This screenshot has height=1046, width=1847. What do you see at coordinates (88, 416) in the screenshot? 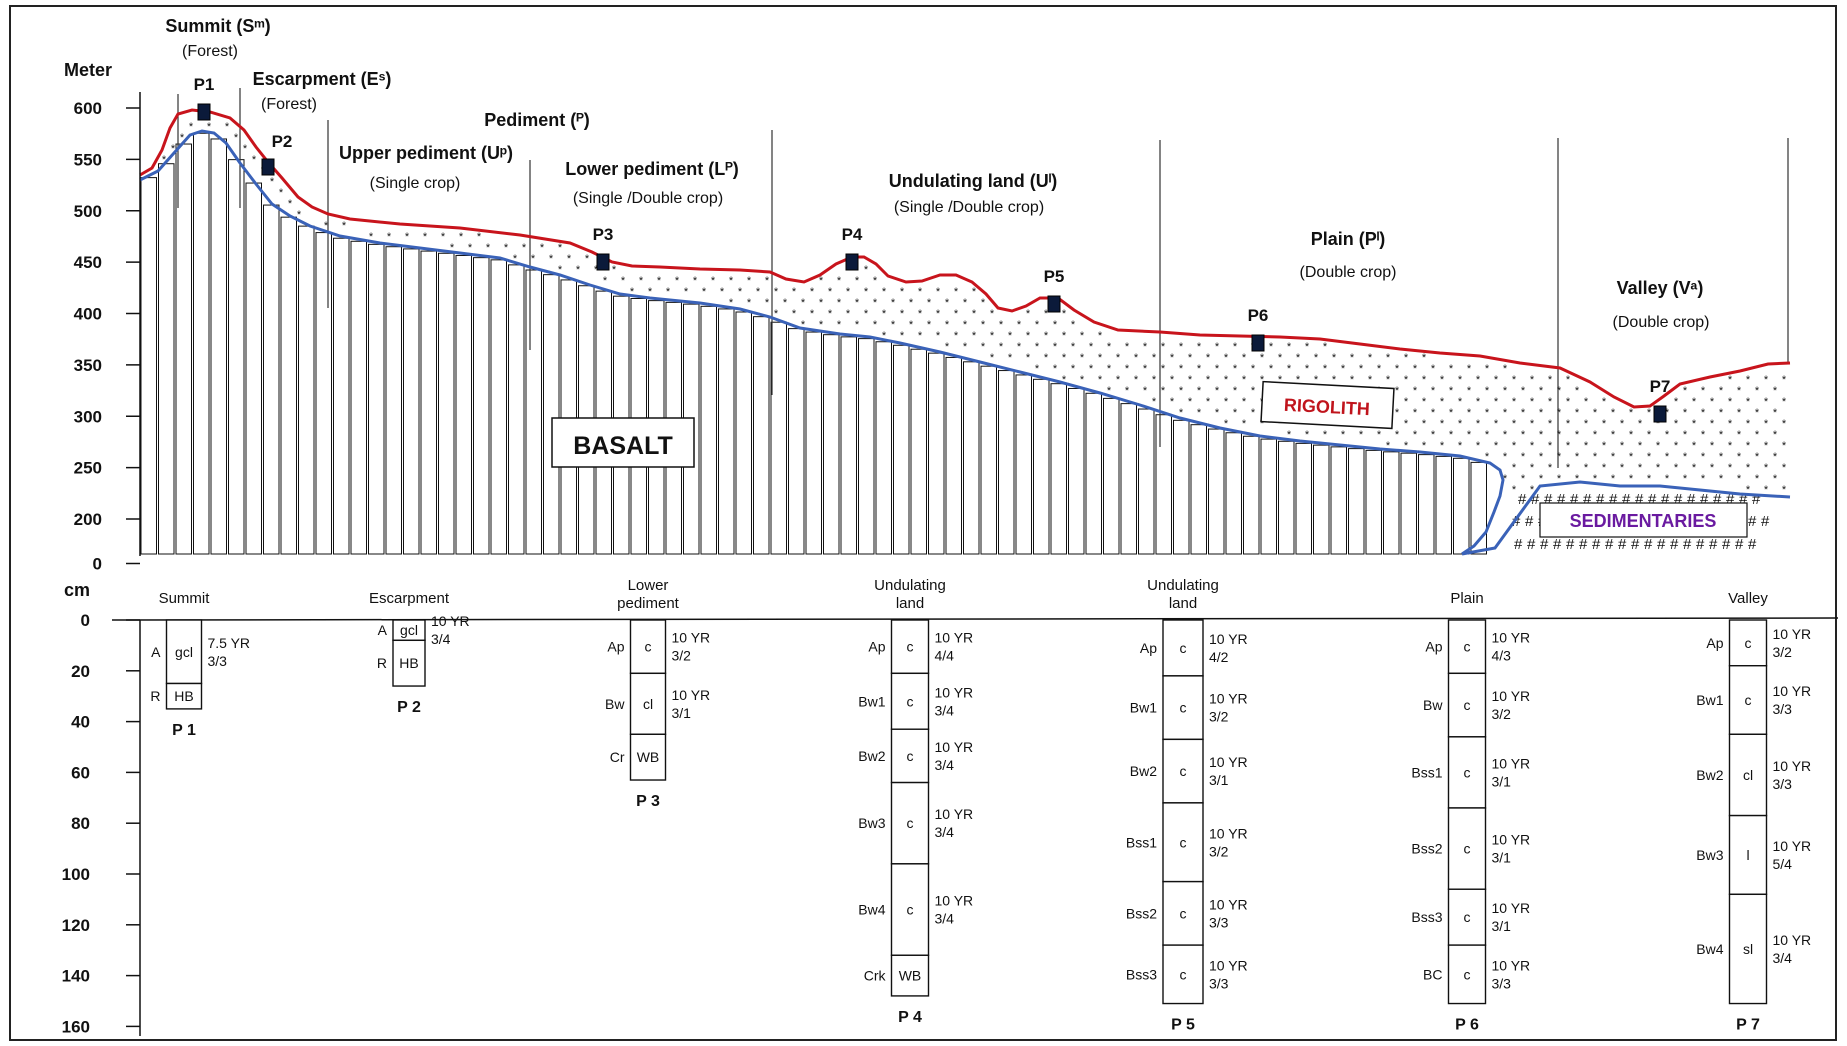
I see `elevation-tick-label: 300` at bounding box center [88, 416].